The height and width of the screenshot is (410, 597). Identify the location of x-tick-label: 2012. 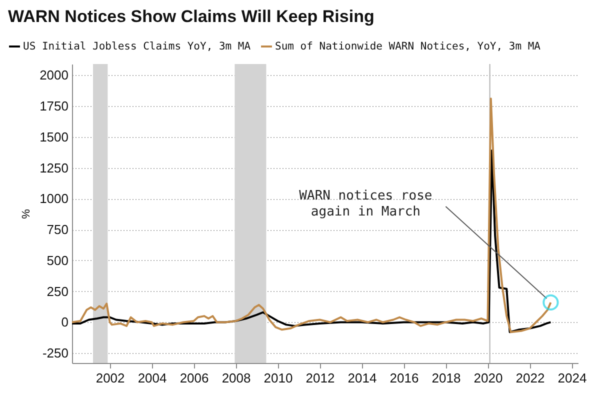
(320, 378).